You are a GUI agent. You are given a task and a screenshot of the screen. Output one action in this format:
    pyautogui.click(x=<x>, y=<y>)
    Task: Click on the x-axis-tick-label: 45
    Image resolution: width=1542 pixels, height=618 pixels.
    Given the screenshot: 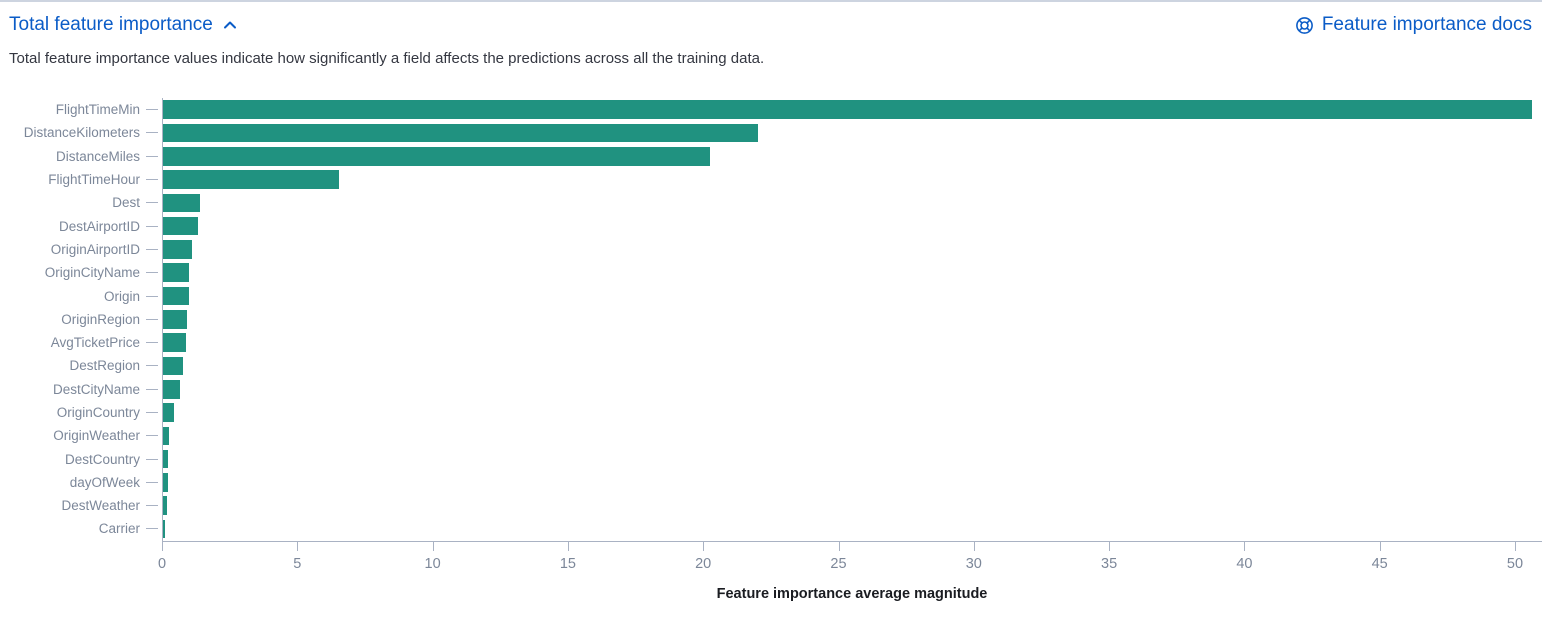 What is the action you would take?
    pyautogui.click(x=1379, y=563)
    